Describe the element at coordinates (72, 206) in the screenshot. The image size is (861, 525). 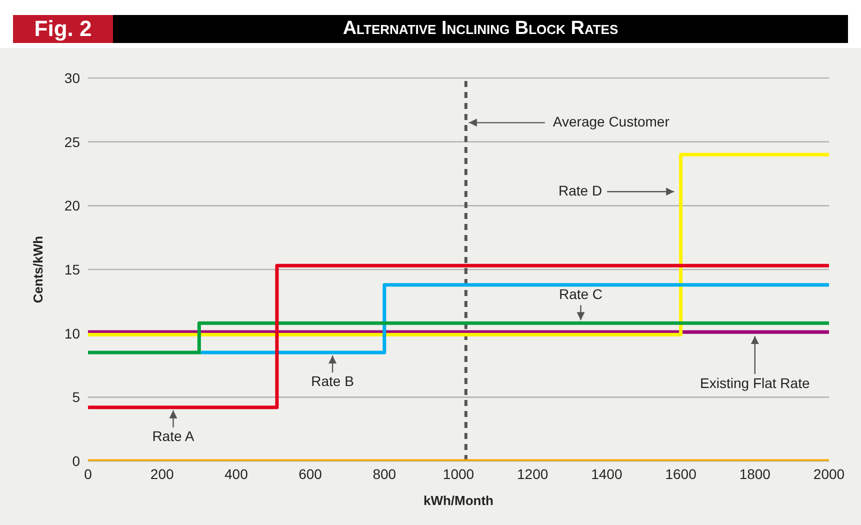
I see `y-tick-label: 20` at that location.